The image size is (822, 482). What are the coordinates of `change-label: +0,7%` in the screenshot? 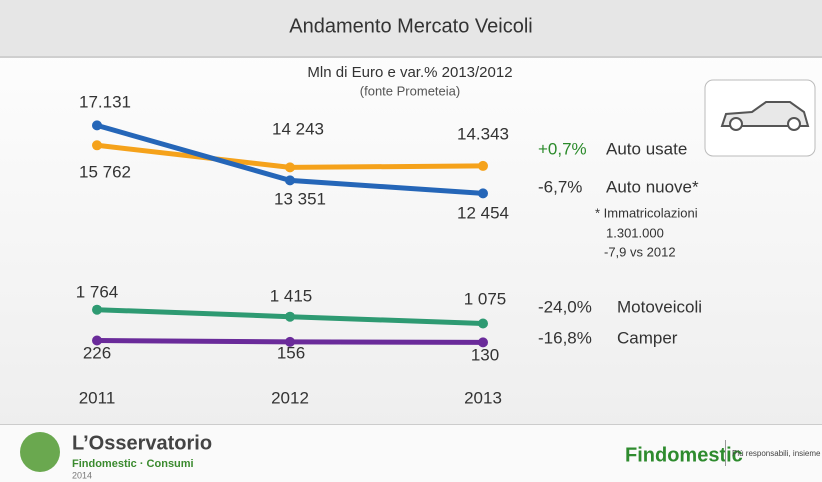 It's located at (562, 148).